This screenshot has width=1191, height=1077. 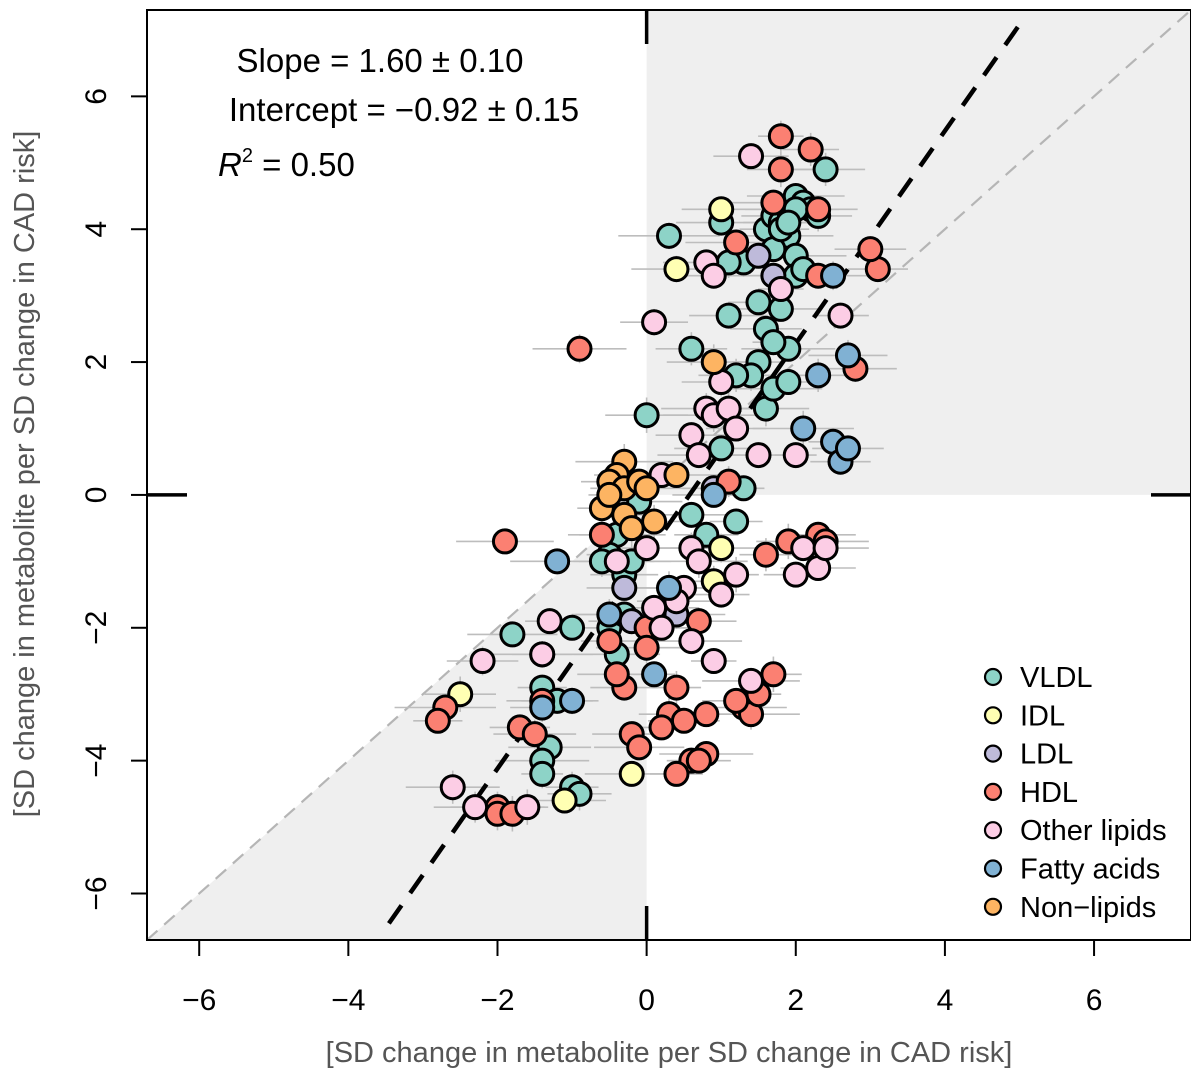 What do you see at coordinates (96, 628) in the screenshot?
I see `y-tick-label: −2` at bounding box center [96, 628].